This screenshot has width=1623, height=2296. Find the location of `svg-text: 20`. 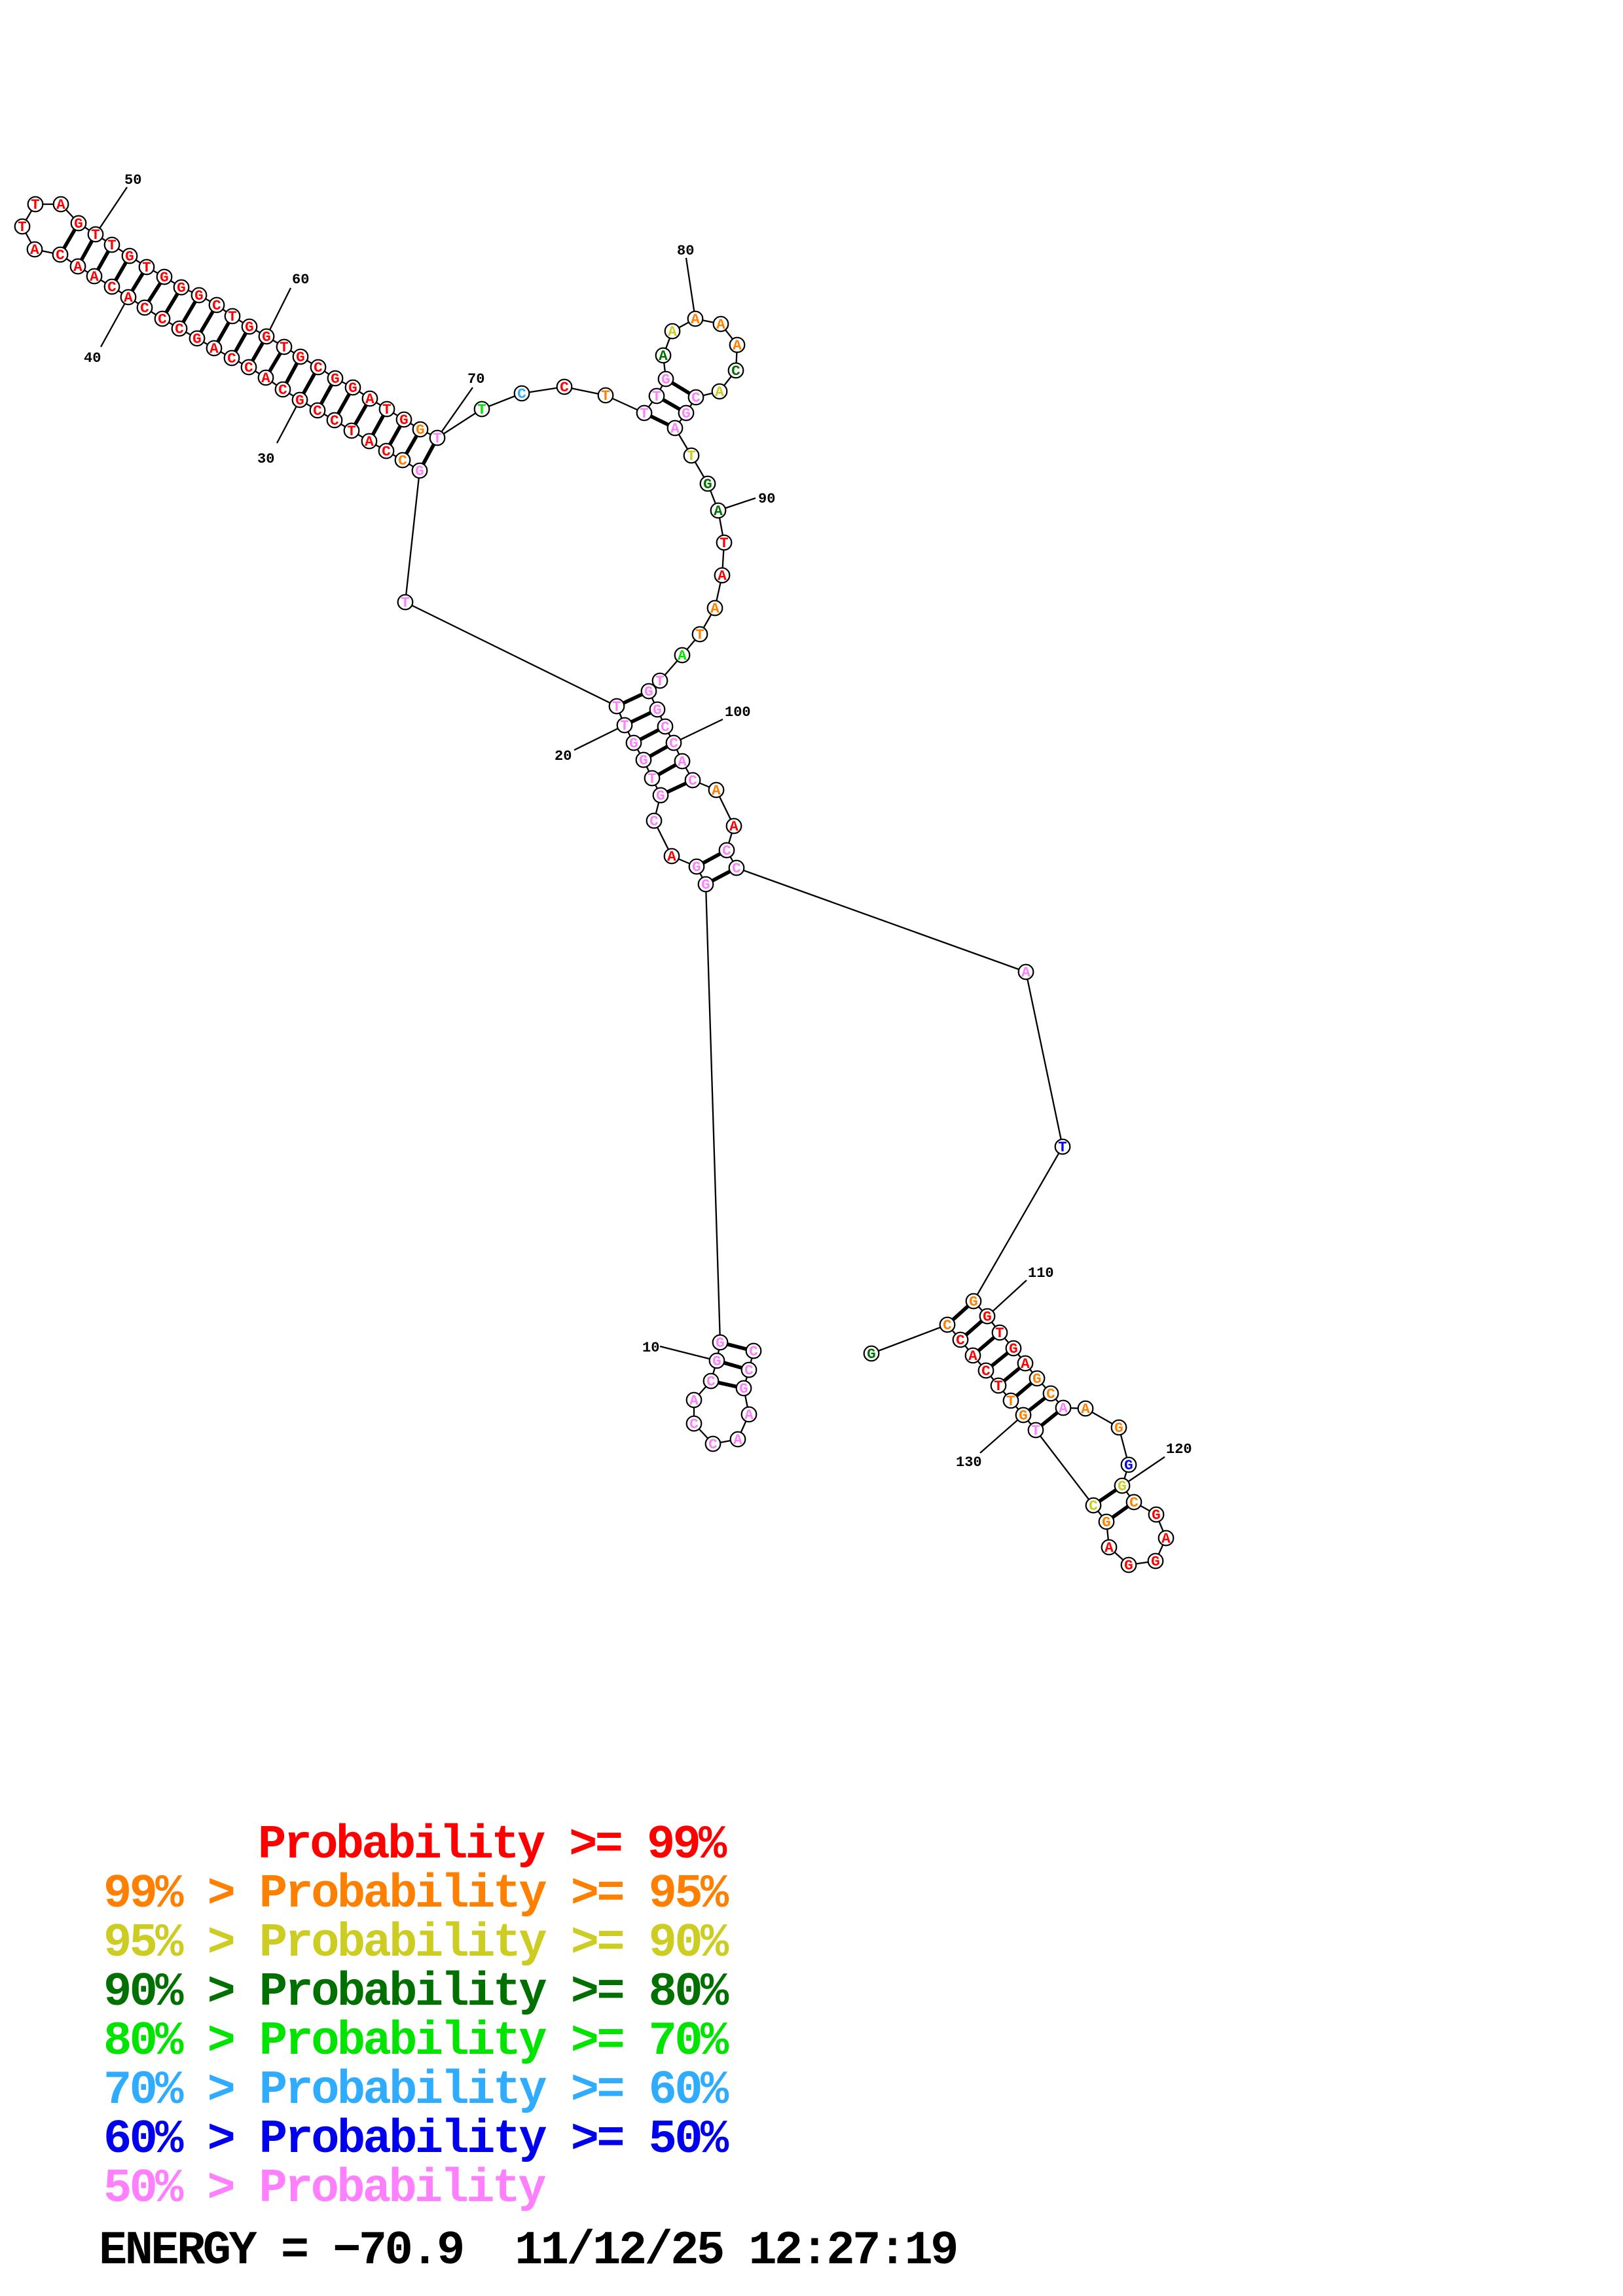

svg-text: 20 is located at coordinates (563, 756).